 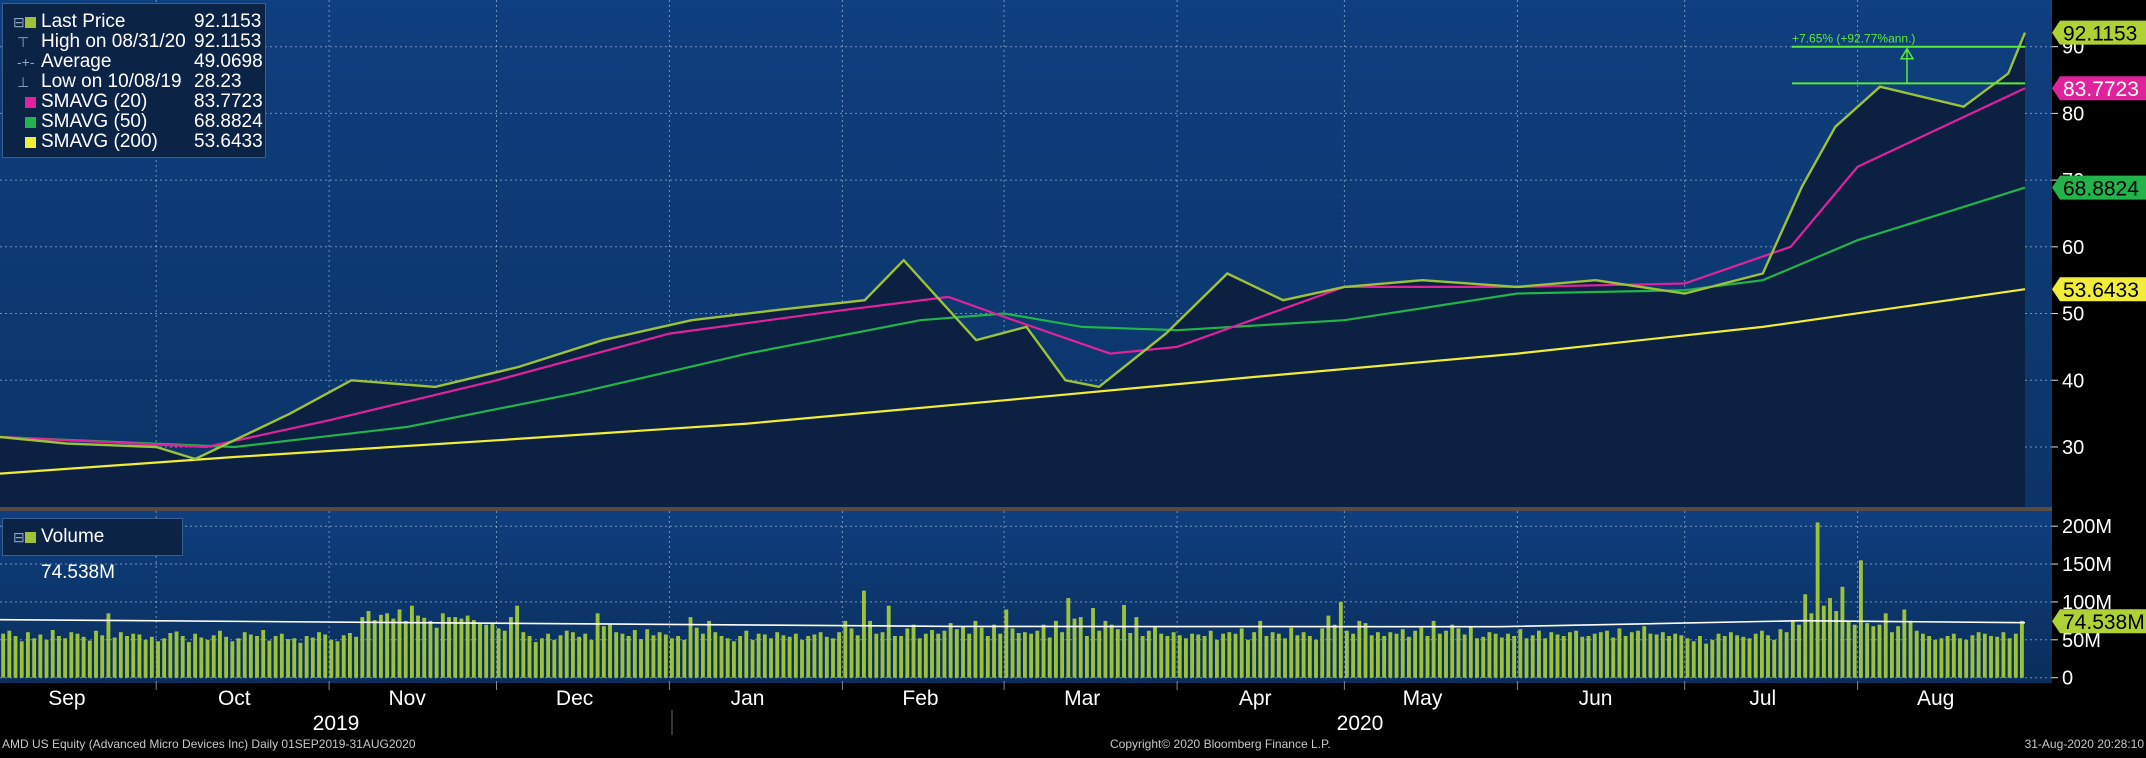 I want to click on legend-row: ⊥ Low on 10/08/19 28.23, so click(x=134, y=82).